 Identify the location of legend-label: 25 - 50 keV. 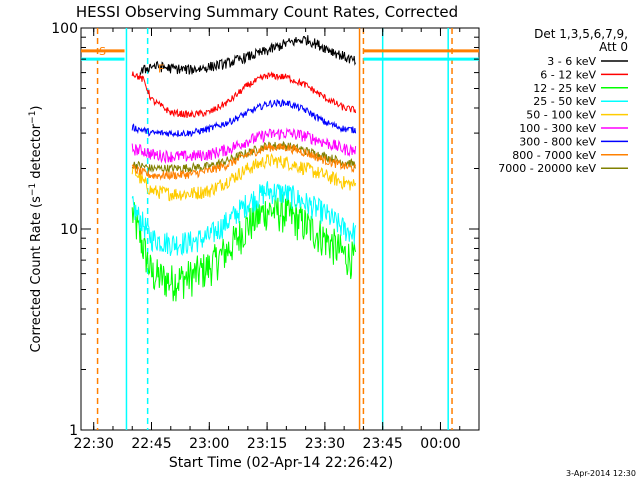
(564, 101).